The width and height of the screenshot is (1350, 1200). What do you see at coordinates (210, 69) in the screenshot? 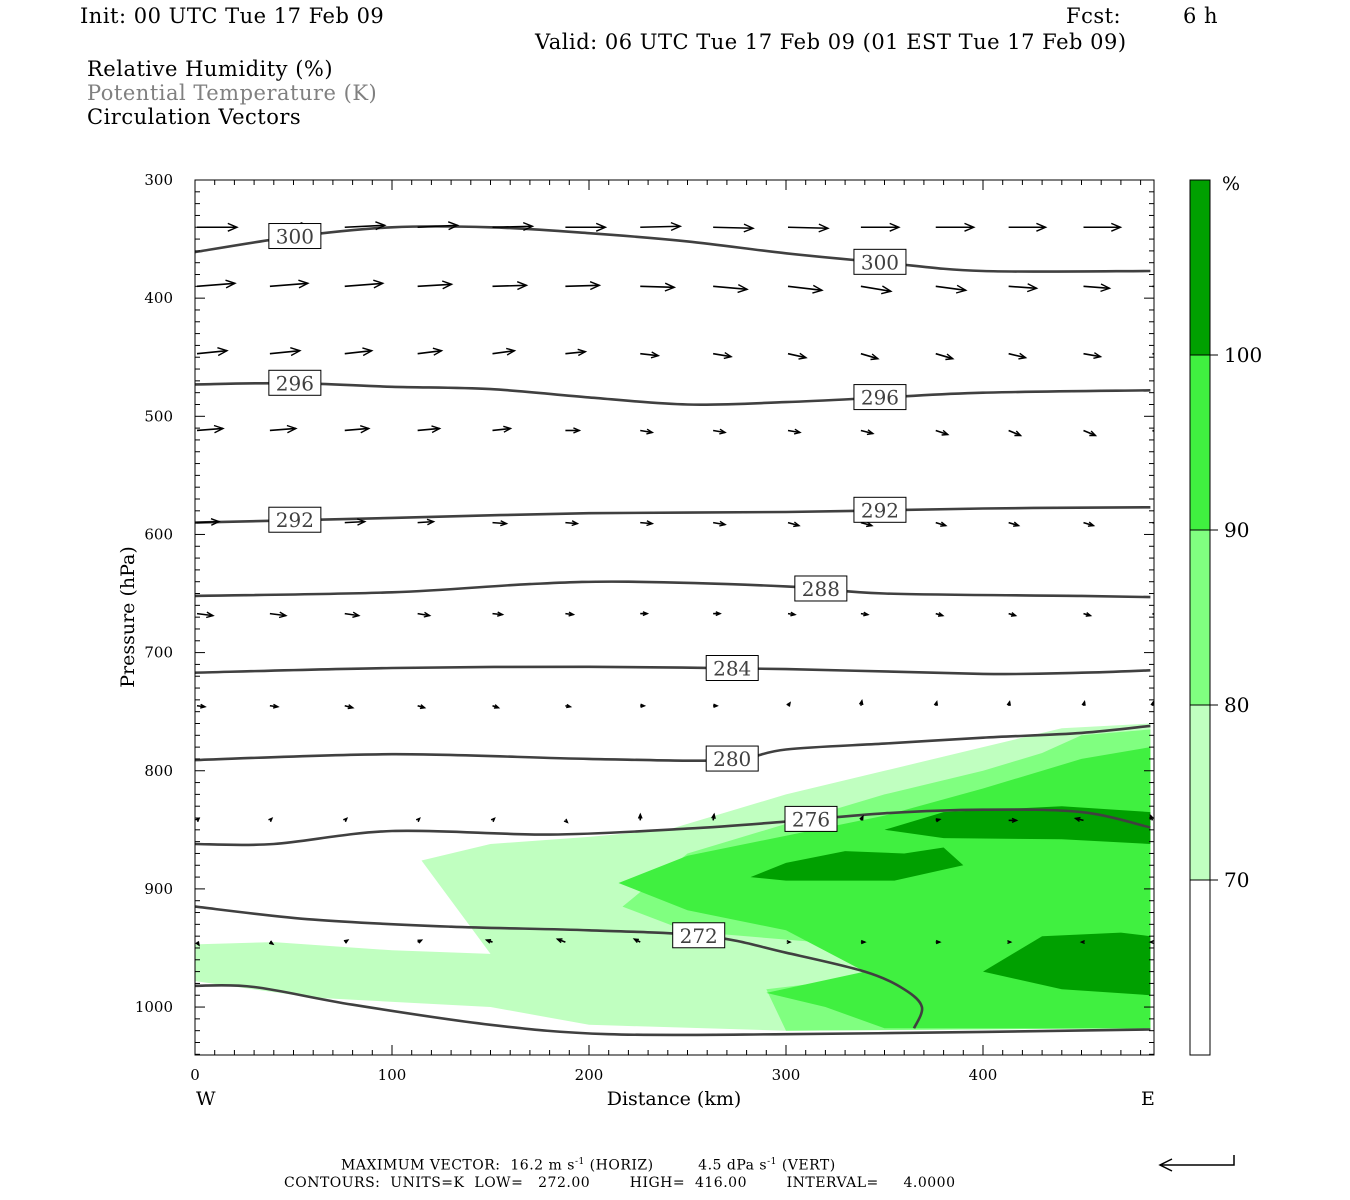
I see `field-relative-humidity: Relative Humidity (%)` at bounding box center [210, 69].